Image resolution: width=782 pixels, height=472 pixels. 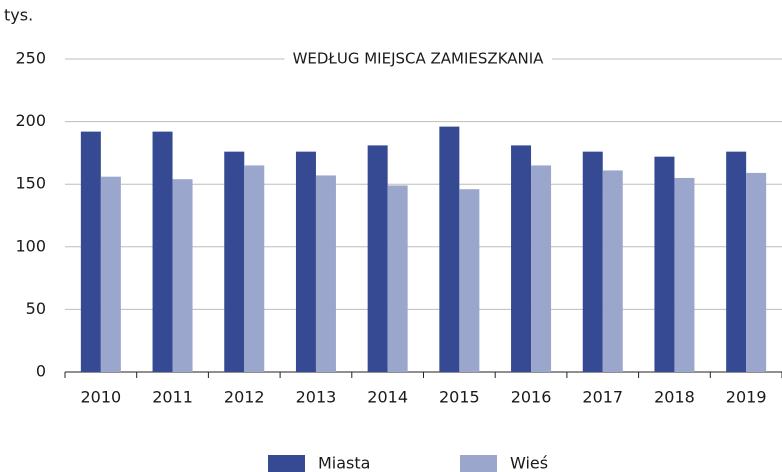 I want to click on chart-title: WEDŁUG MIEJSCA ZAMIESZKANIA, so click(x=419, y=59).